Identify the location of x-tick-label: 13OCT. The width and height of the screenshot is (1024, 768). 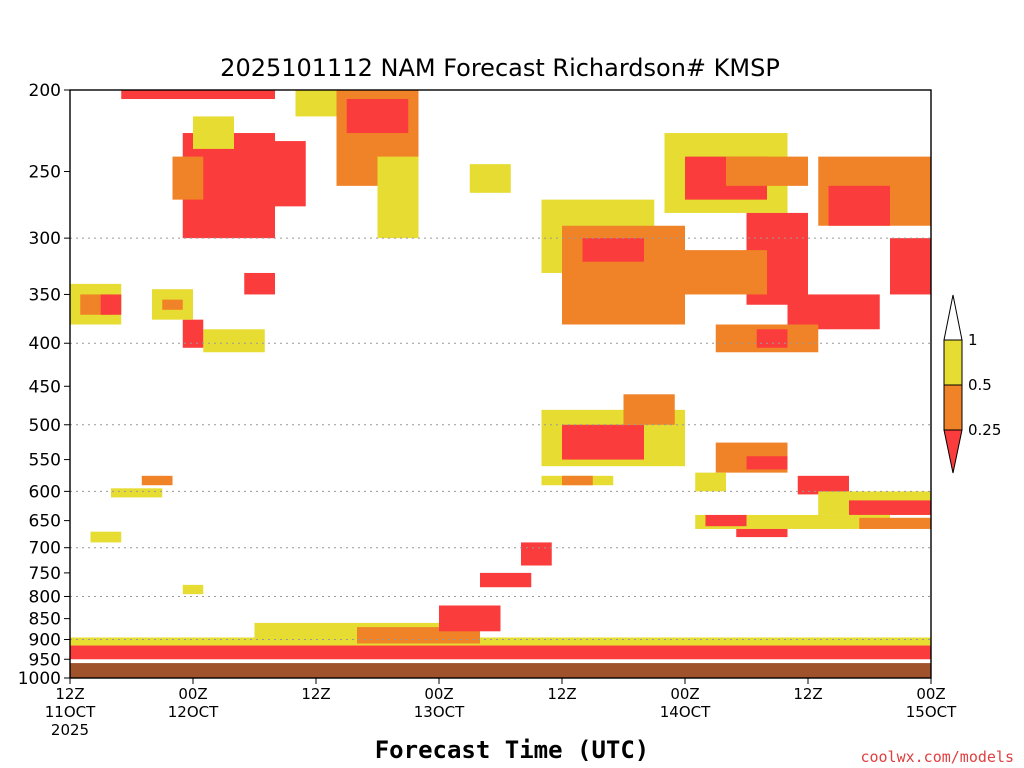
(439, 712).